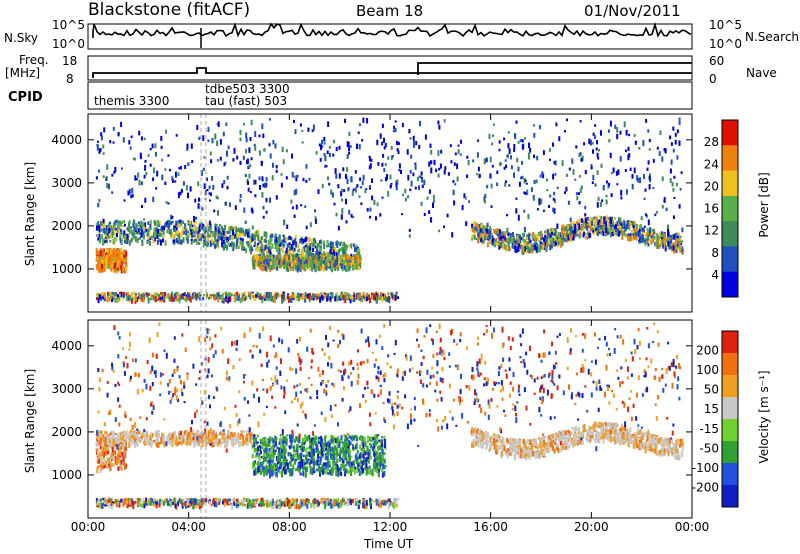 This screenshot has width=800, height=554. What do you see at coordinates (711, 390) in the screenshot?
I see `velocity-colorbar-tick-label: 50` at bounding box center [711, 390].